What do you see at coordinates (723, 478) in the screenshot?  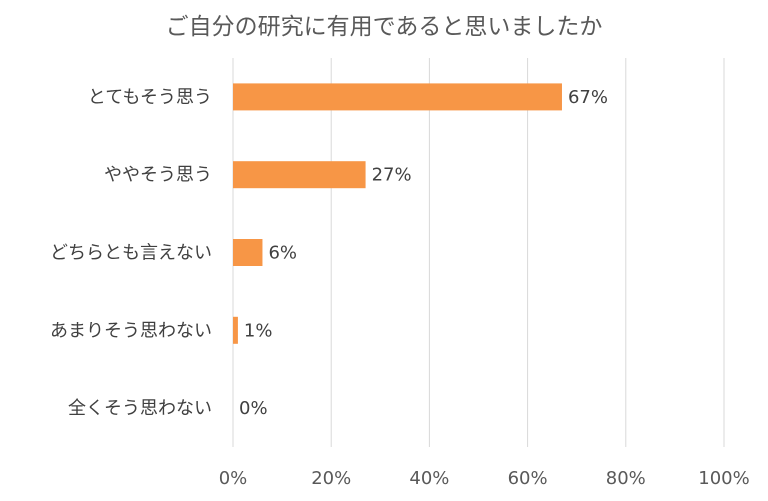 I see `x-tick-label: 100%` at bounding box center [723, 478].